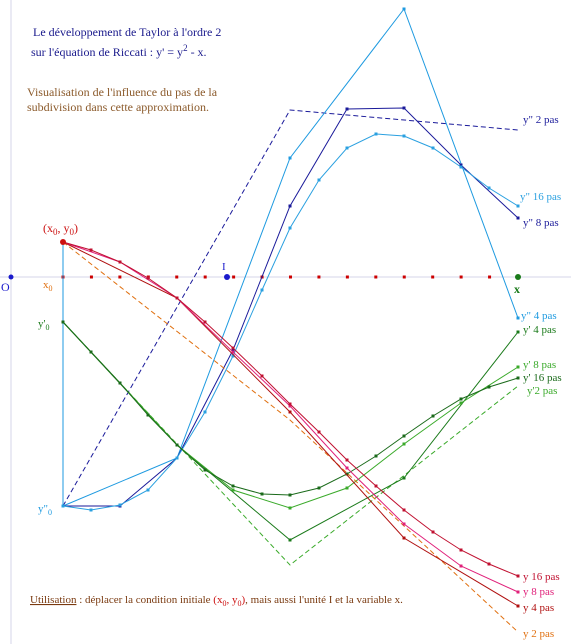 The height and width of the screenshot is (644, 571). Describe the element at coordinates (541, 577) in the screenshot. I see `label-y-16: y 16 pas` at that location.